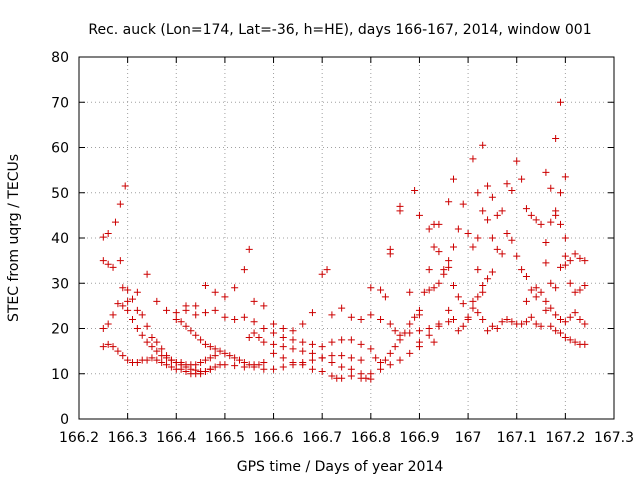  What do you see at coordinates (64, 420) in the screenshot?
I see `y-tick-label: 0` at bounding box center [64, 420].